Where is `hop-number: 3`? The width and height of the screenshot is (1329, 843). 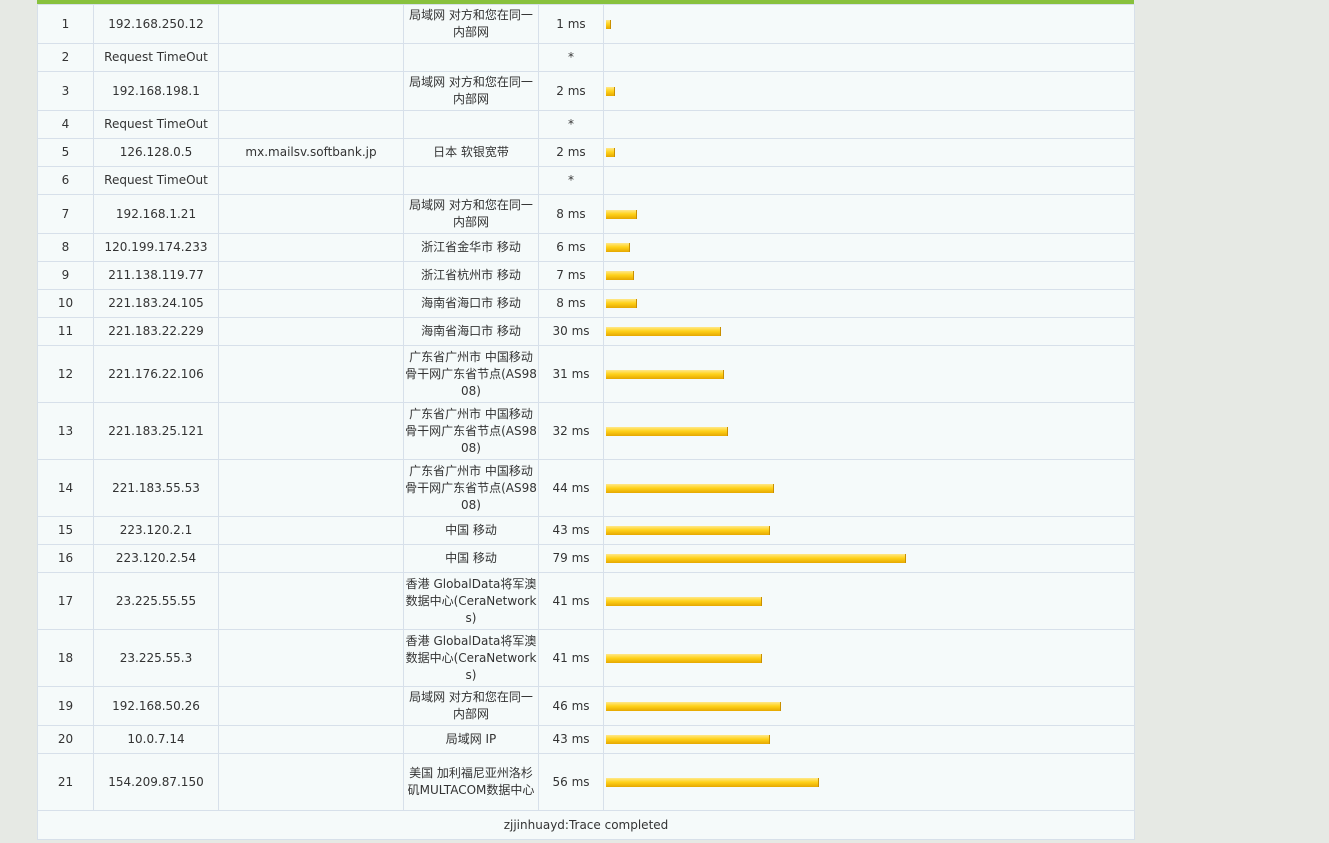
hop-number: 3 is located at coordinates (65, 91).